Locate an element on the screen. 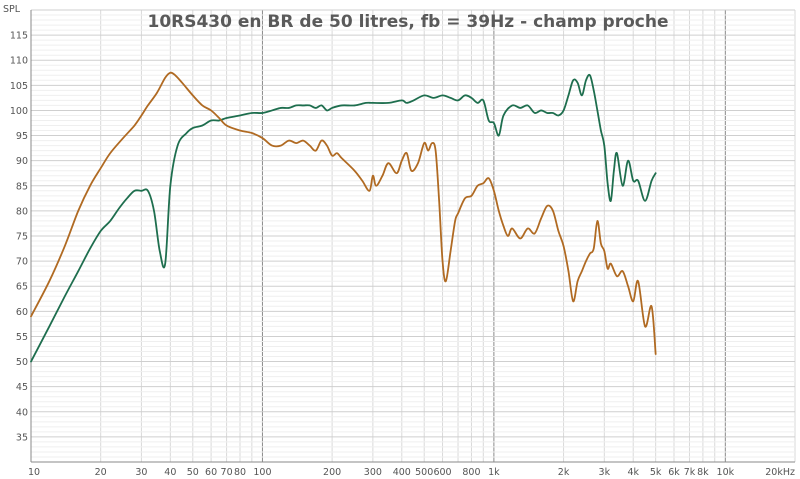  x-tick-label: 10k is located at coordinates (726, 472).